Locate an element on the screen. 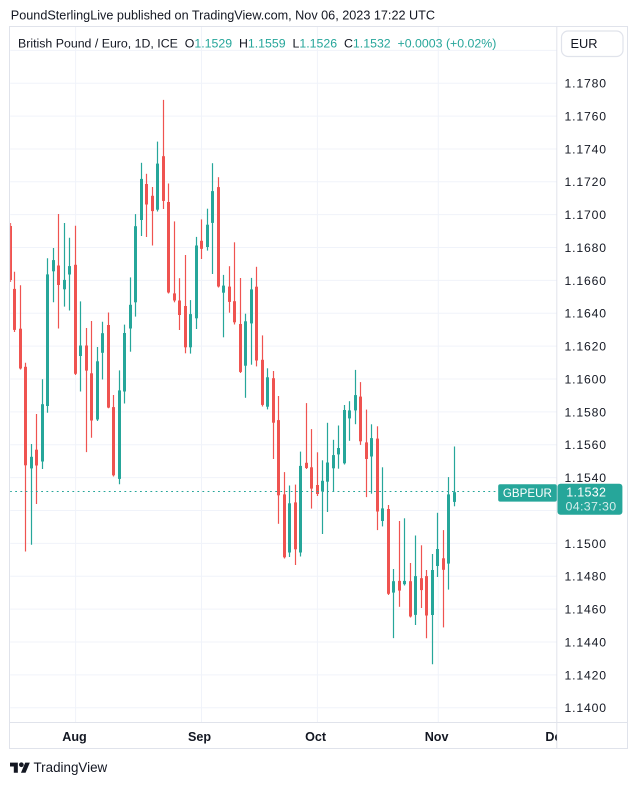  svg-text: 1.1640 is located at coordinates (586, 314).